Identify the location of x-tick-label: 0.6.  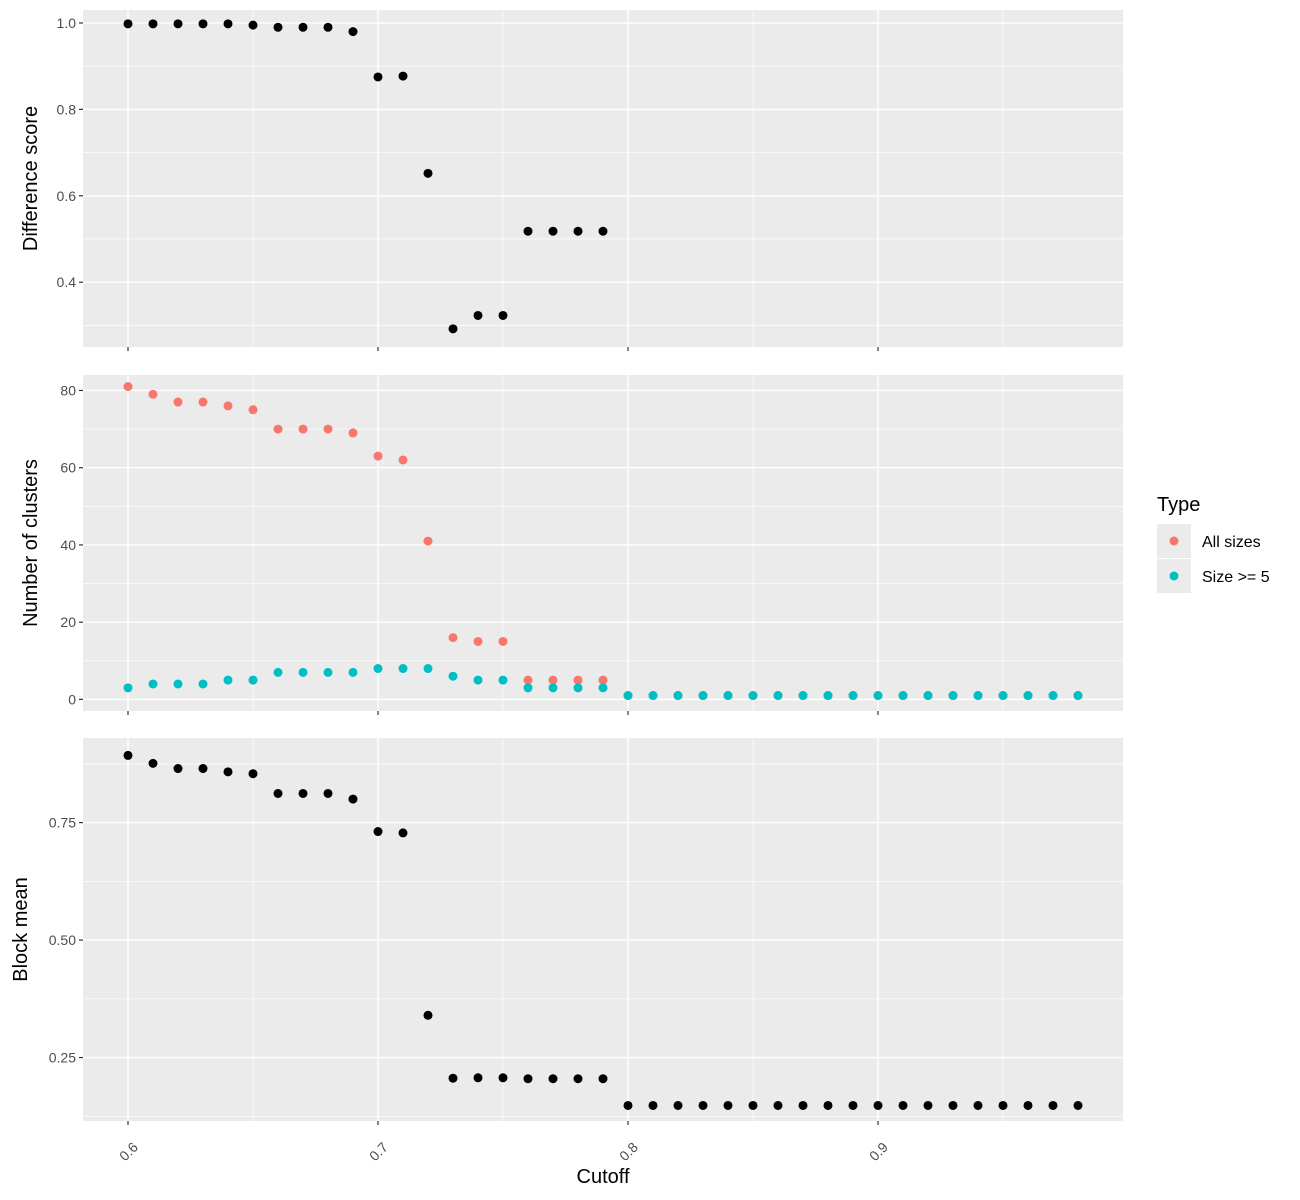
(128, 1151).